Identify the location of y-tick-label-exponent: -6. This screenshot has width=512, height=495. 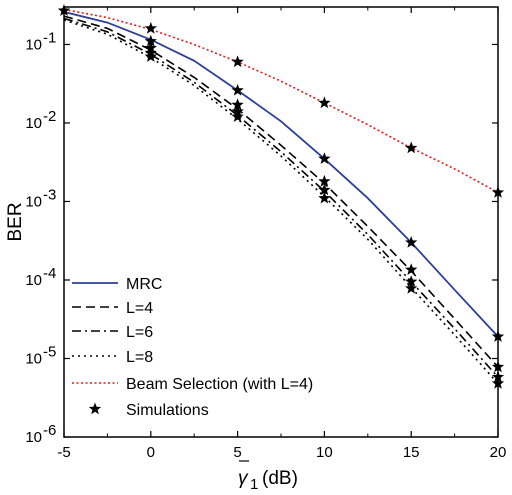
(49, 430).